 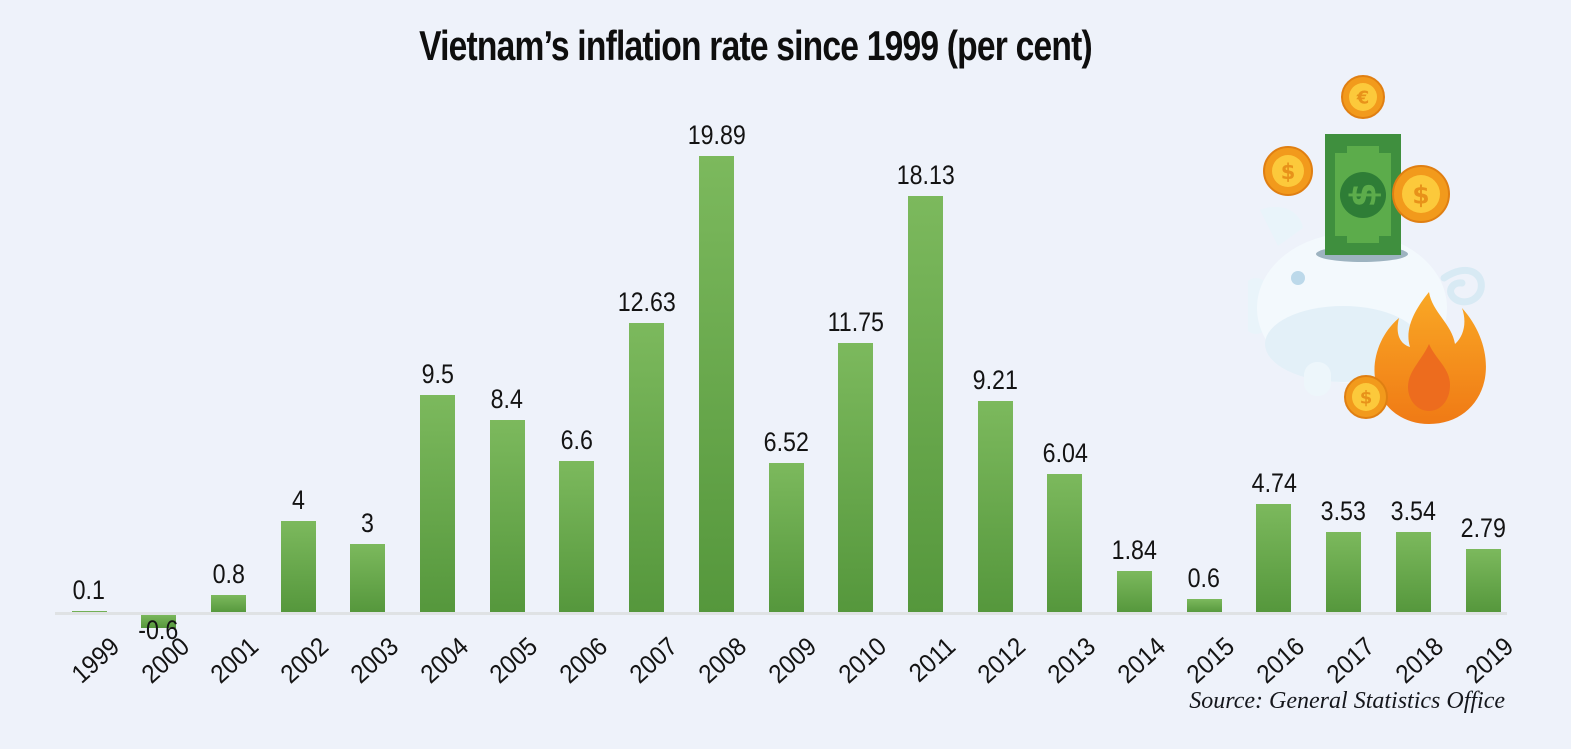 I want to click on source-credit: Source: General Statistics Office, so click(x=1347, y=701).